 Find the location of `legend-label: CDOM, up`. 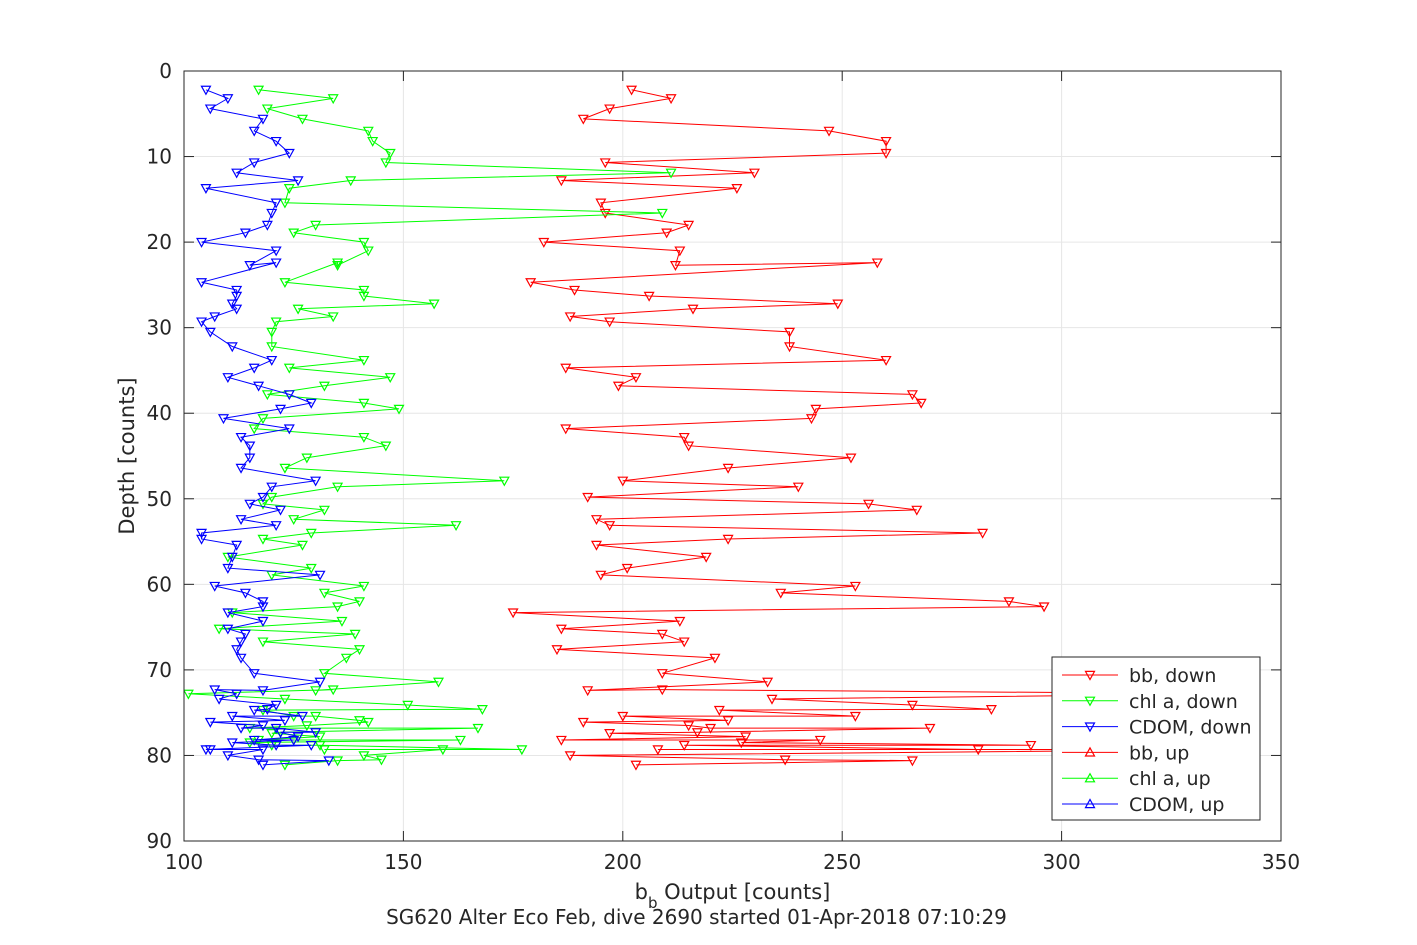

legend-label: CDOM, up is located at coordinates (1176, 805).